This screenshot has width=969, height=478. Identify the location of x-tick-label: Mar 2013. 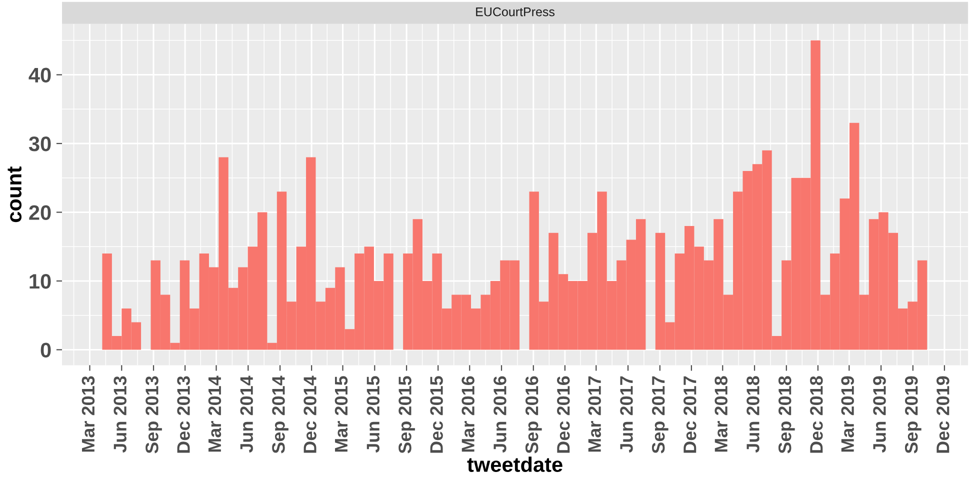
(88, 414).